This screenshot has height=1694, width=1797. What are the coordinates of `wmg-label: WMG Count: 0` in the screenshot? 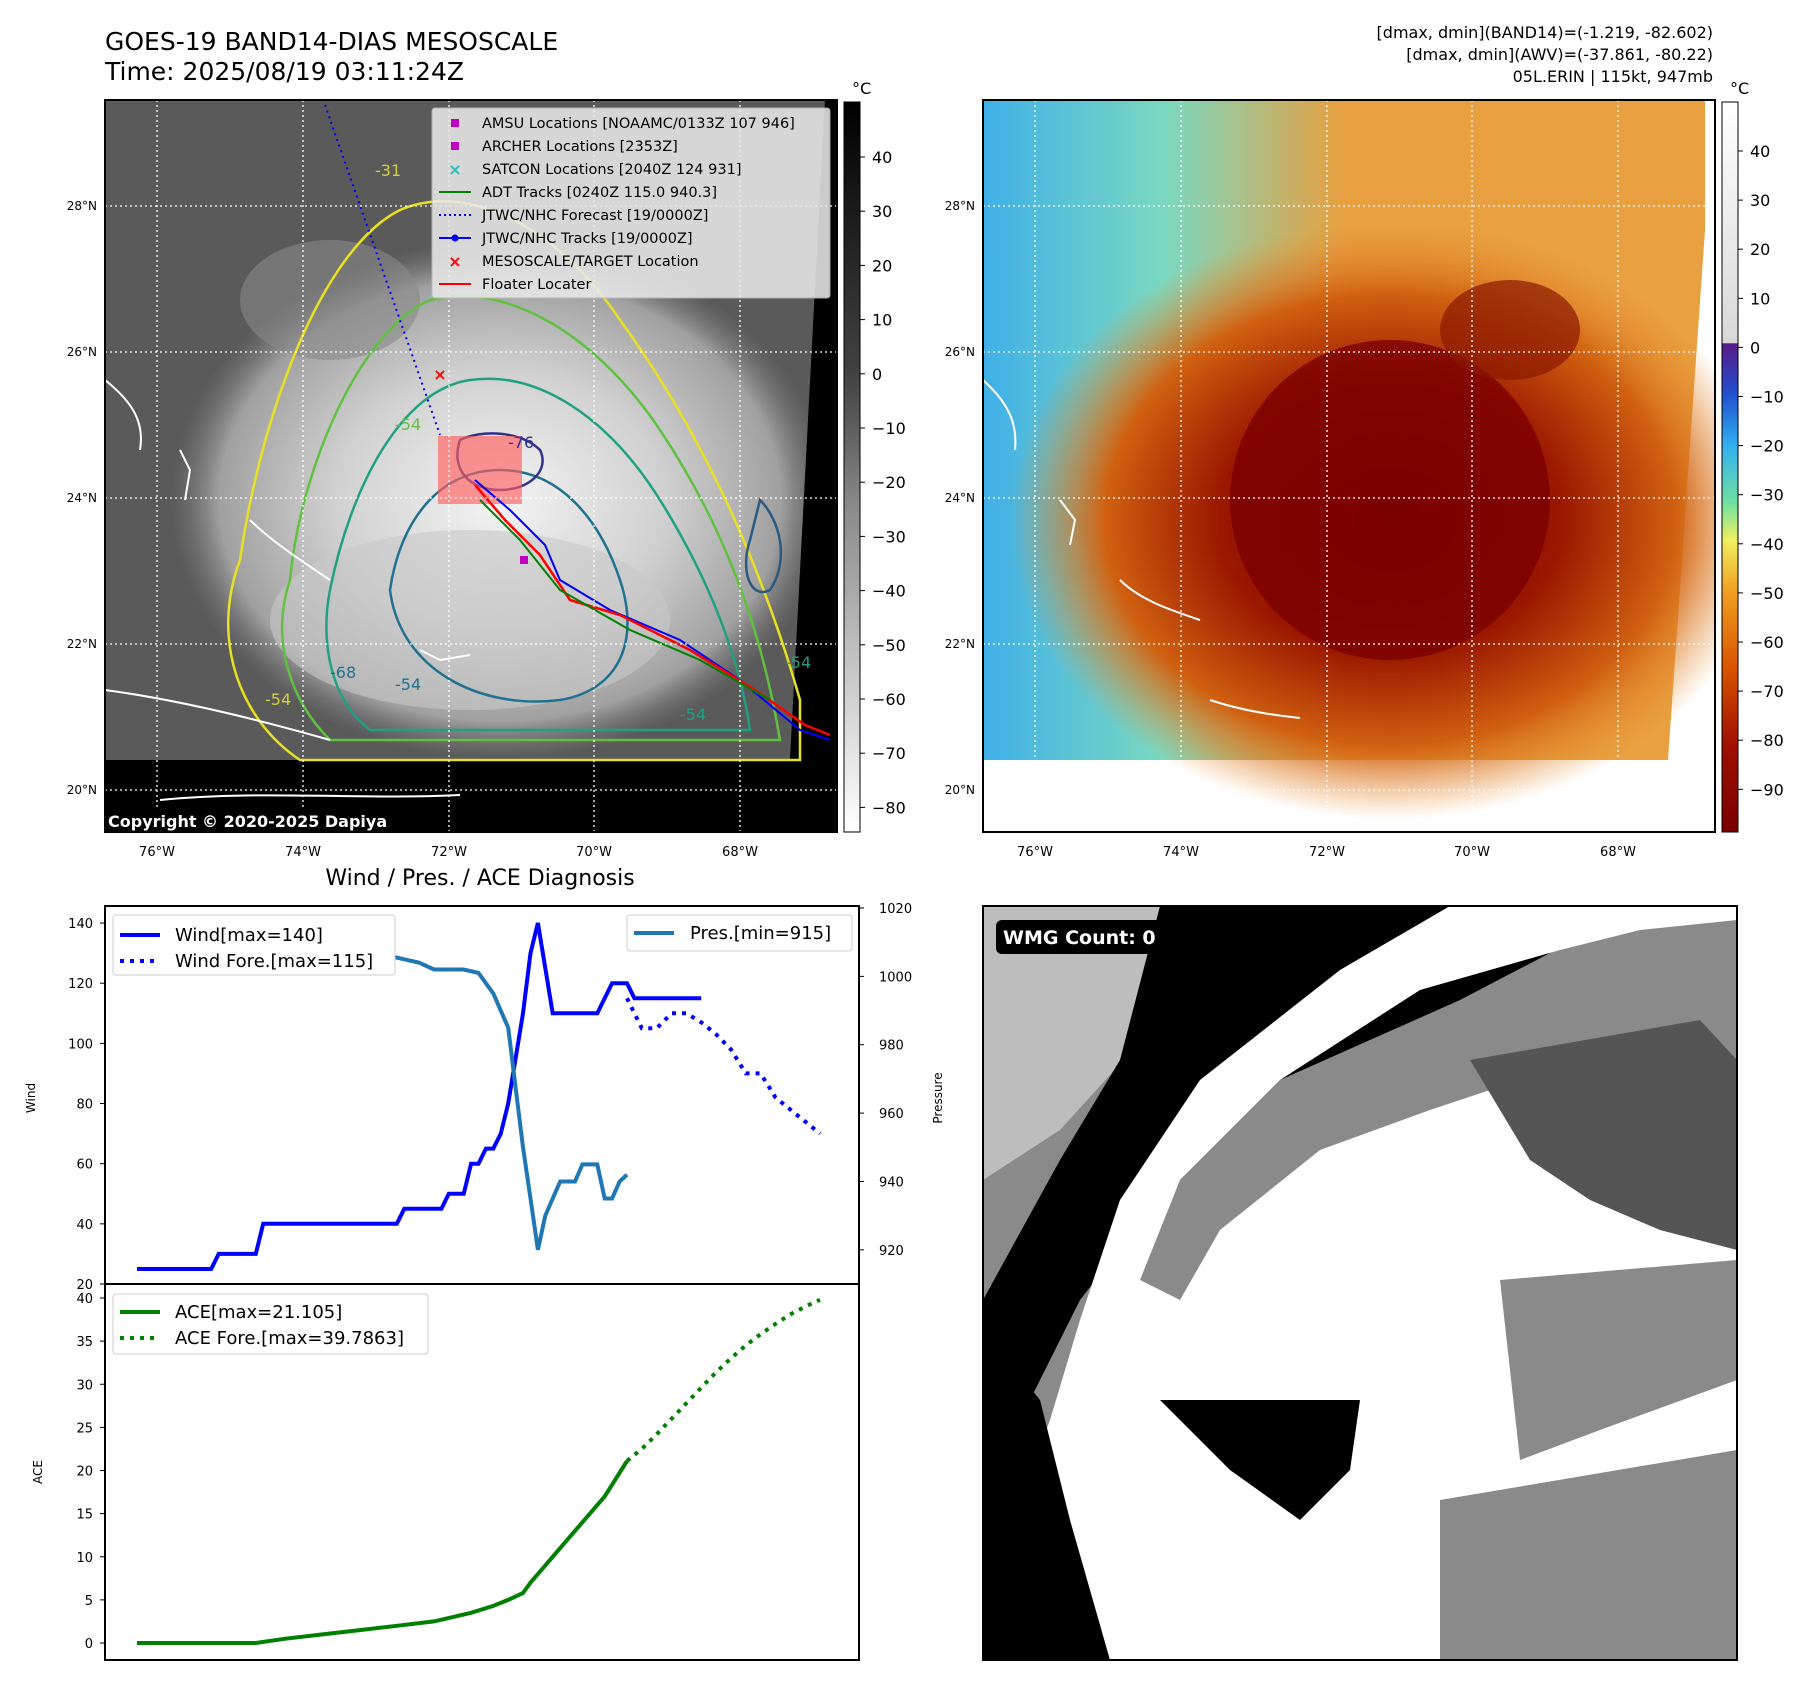 It's located at (1079, 938).